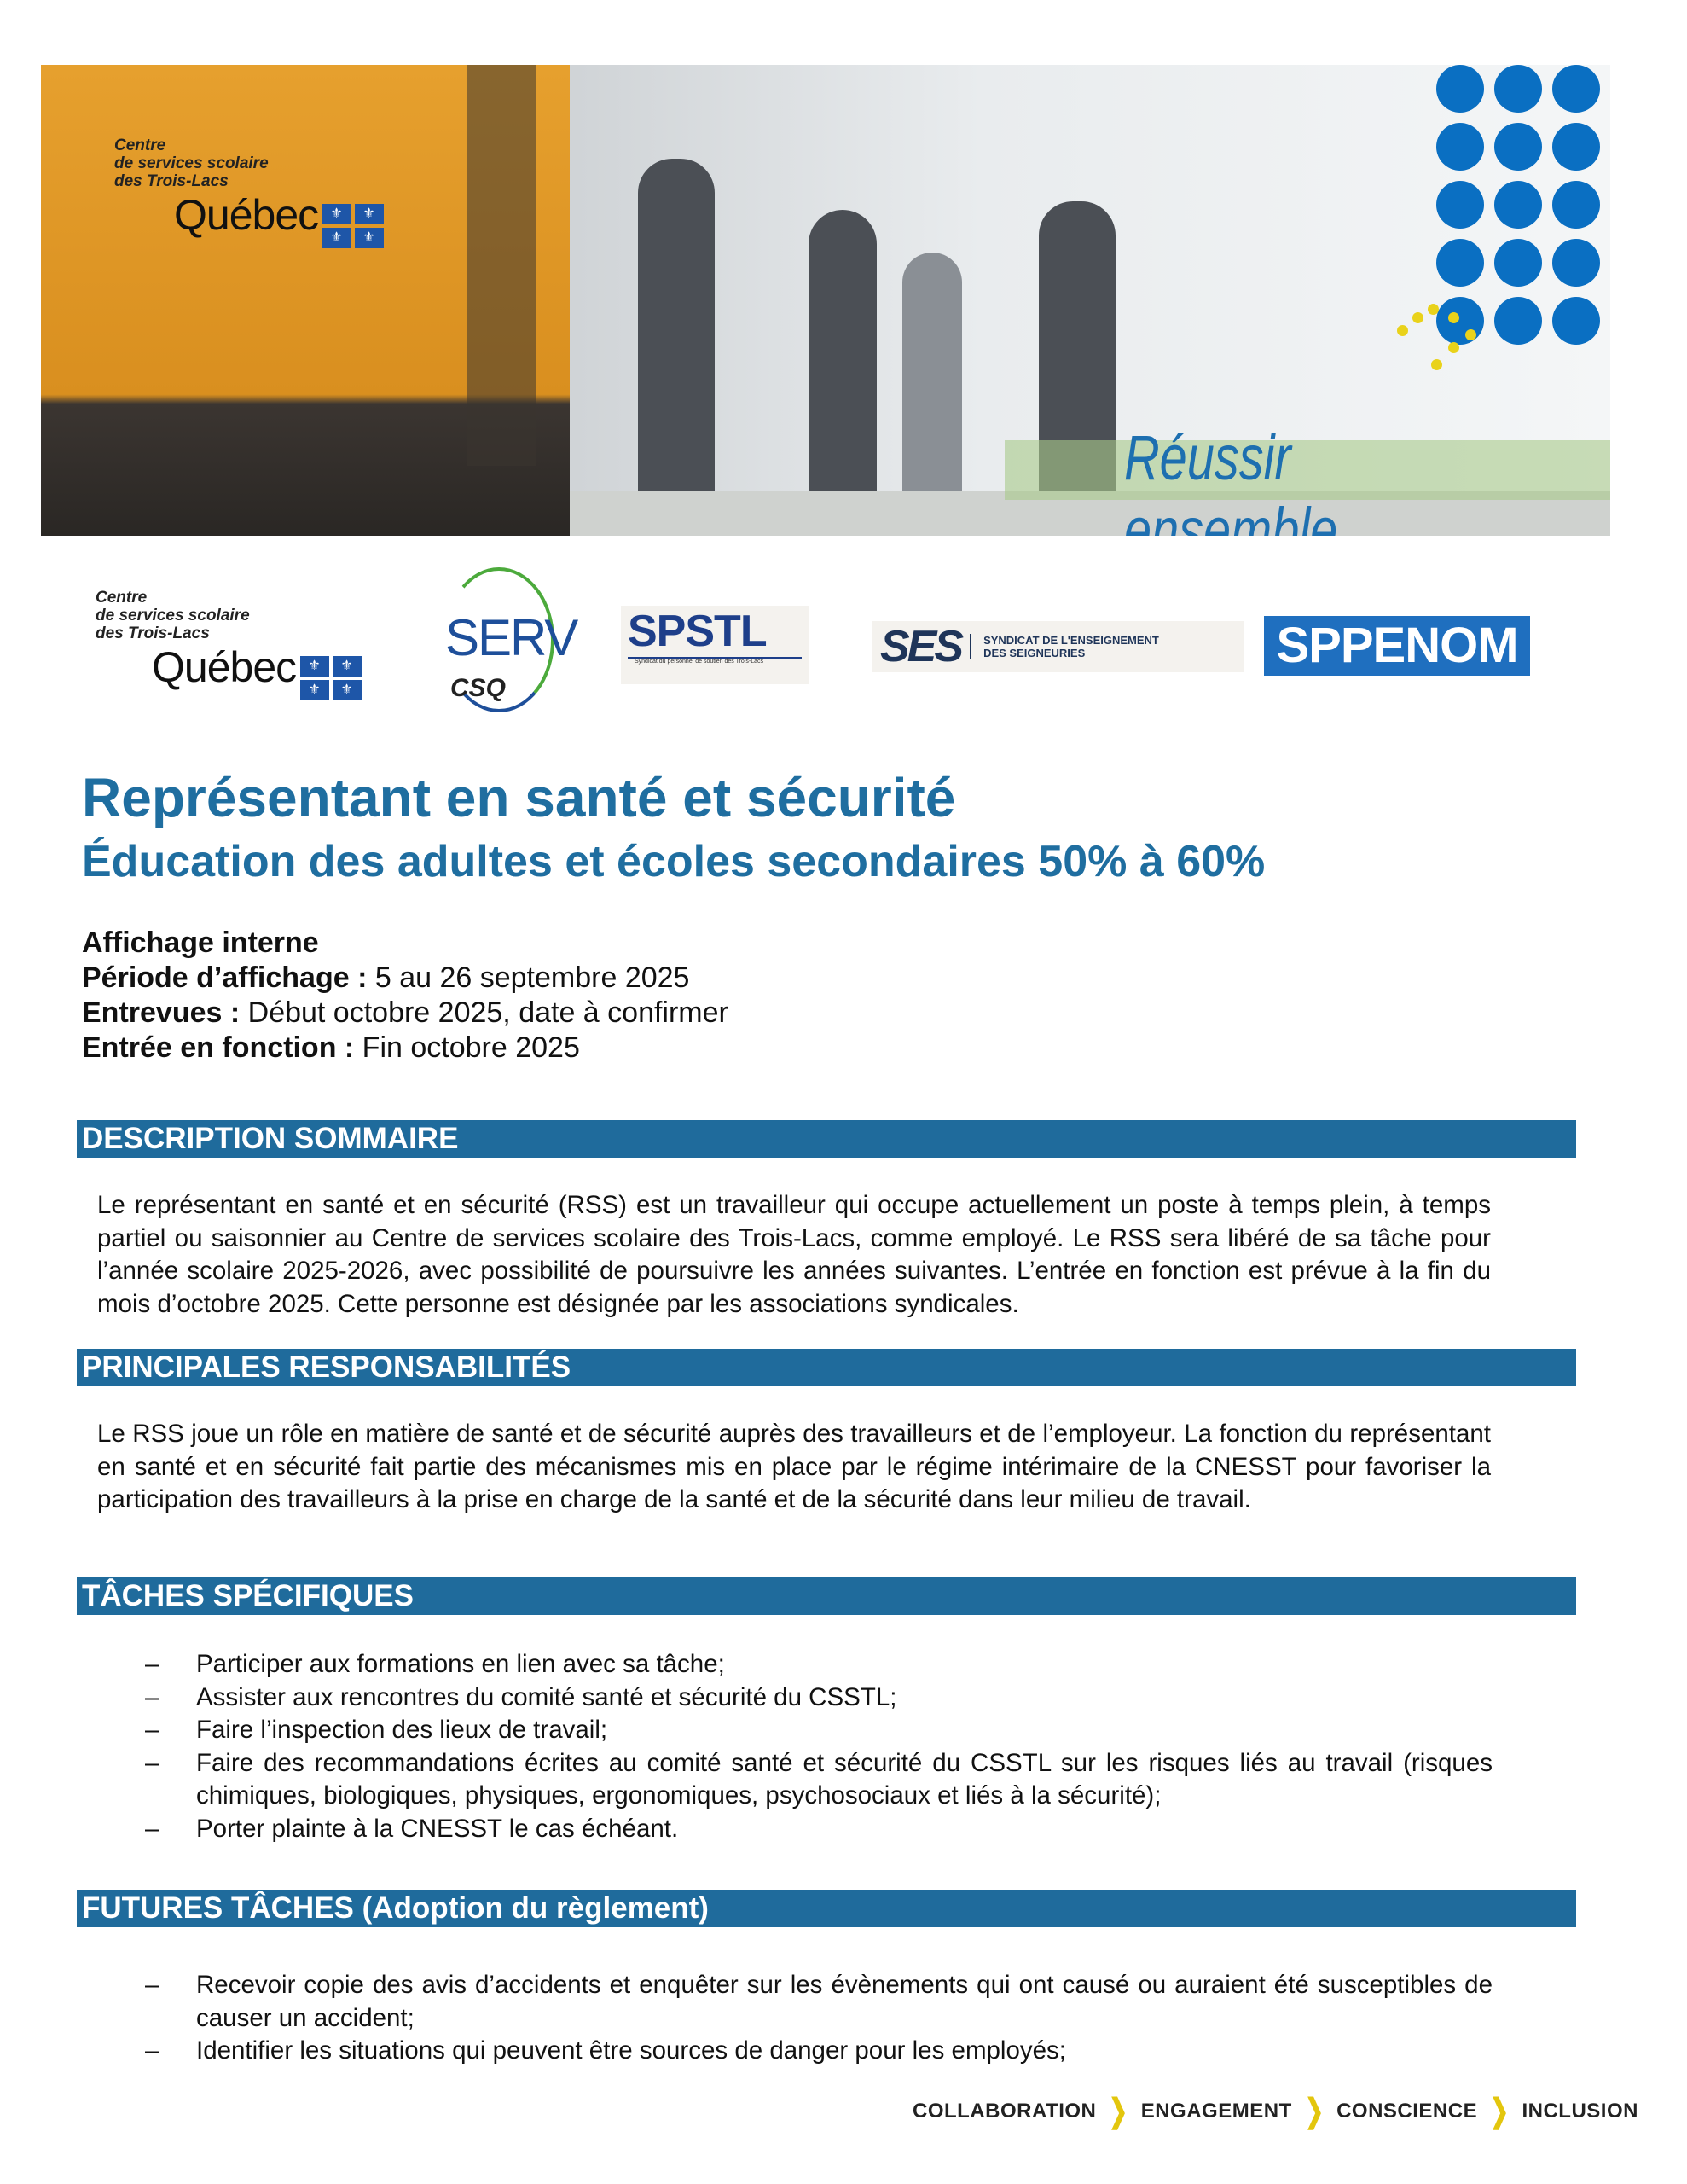 Image resolution: width=1687 pixels, height=2184 pixels. What do you see at coordinates (1397, 646) in the screenshot?
I see `sppenom-logo: SPPENOM` at bounding box center [1397, 646].